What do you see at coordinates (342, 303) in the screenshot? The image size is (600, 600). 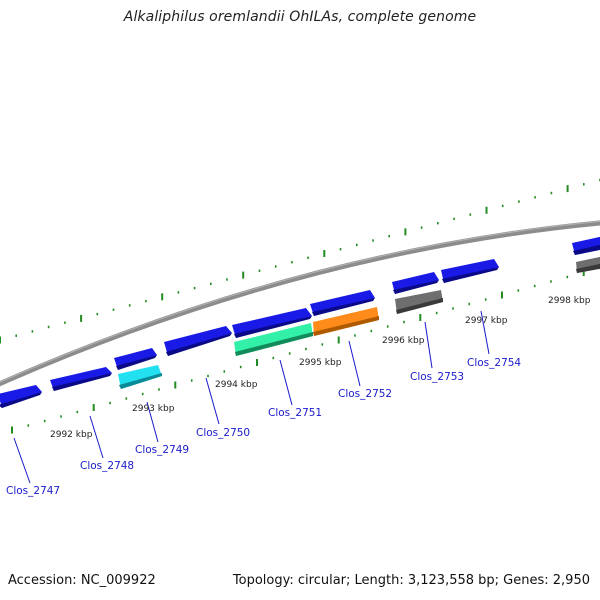 I see `gene-clos-2752-upper` at bounding box center [342, 303].